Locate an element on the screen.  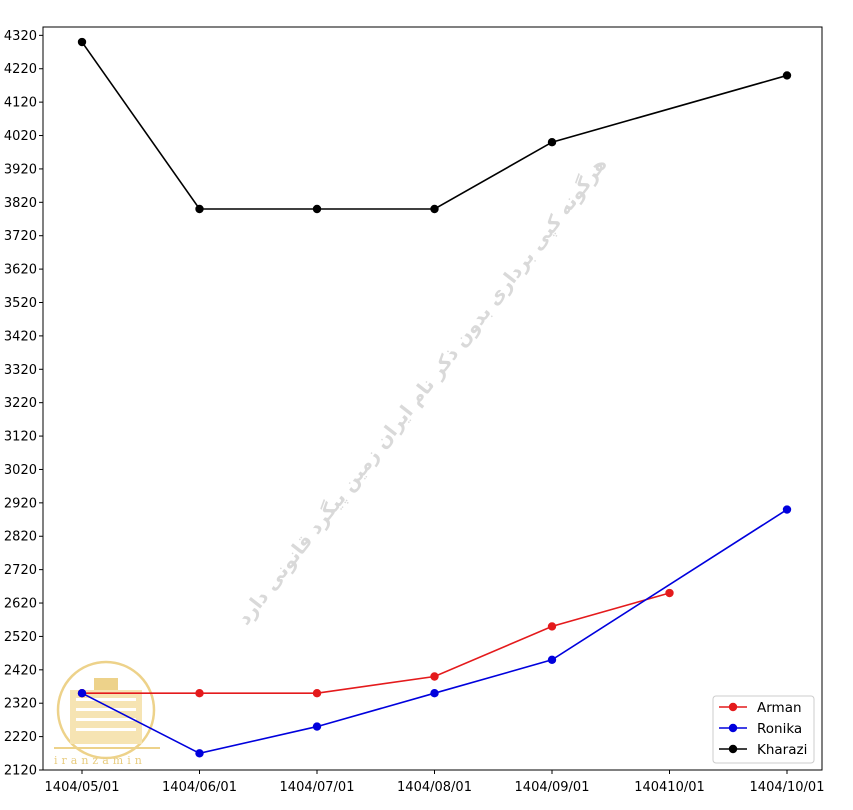
x-tick-label: 1404/05/01 is located at coordinates (82, 787).